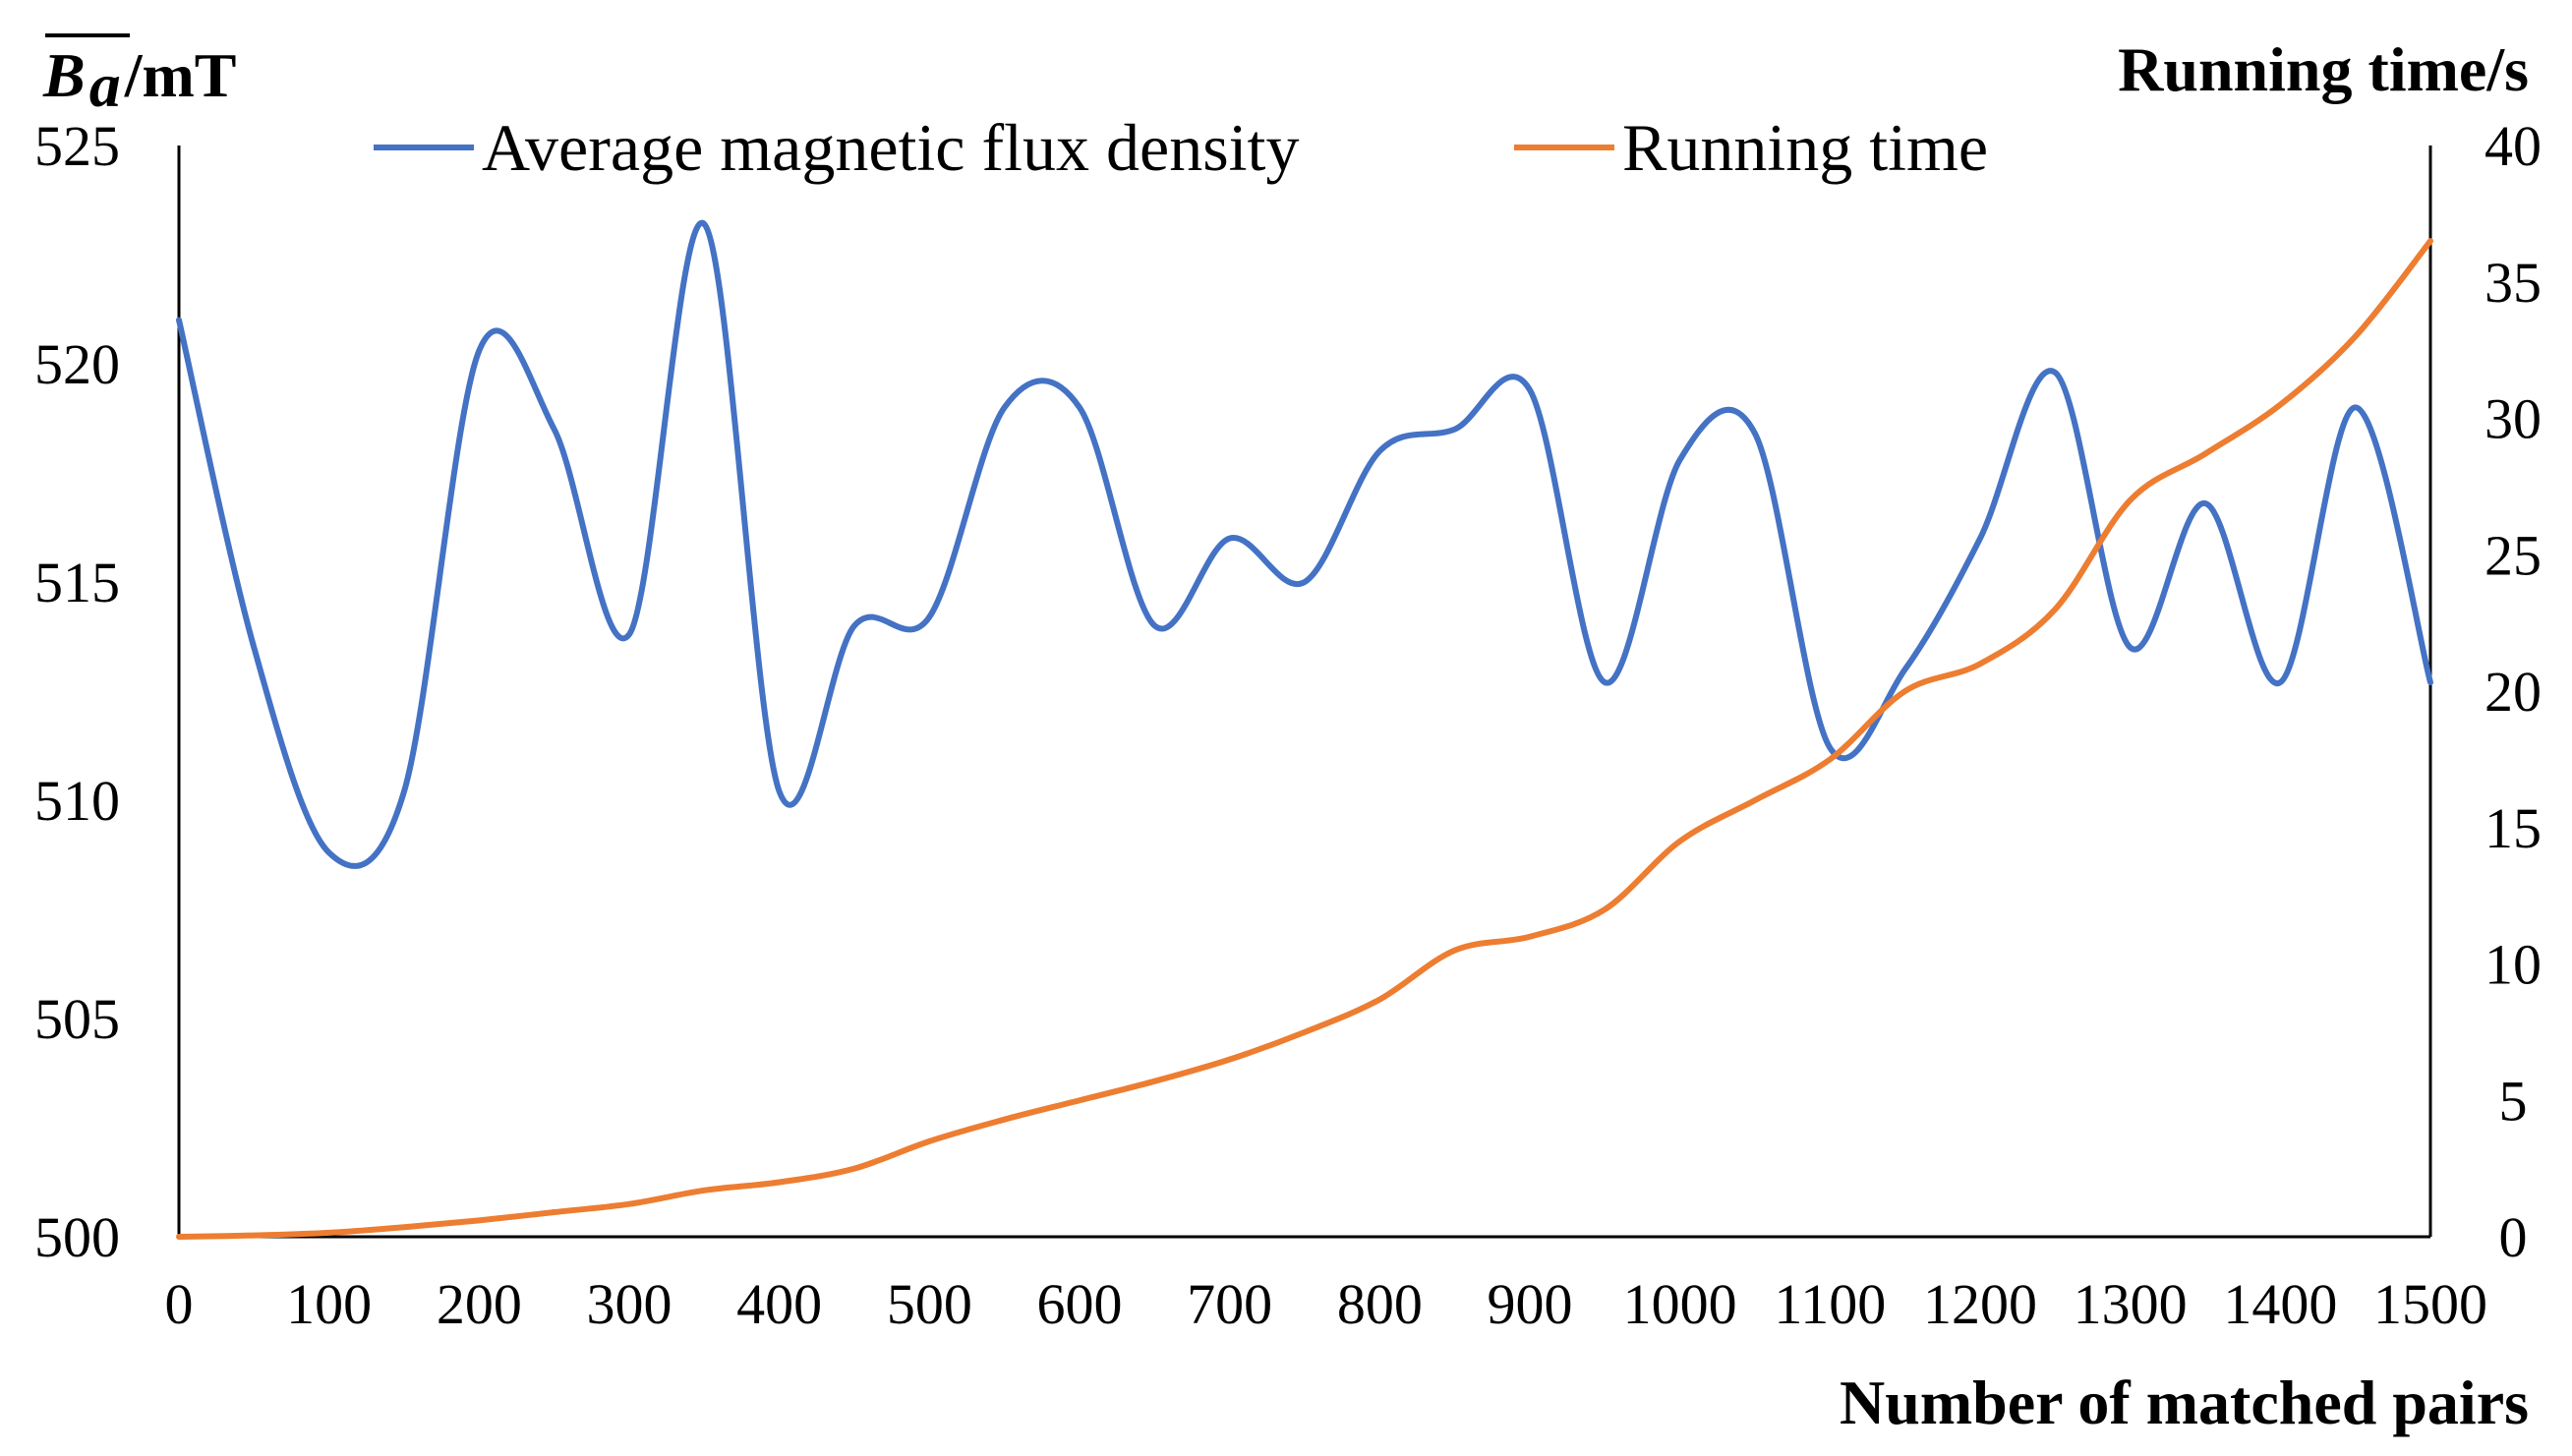 The image size is (2572, 1456). I want to click on legend-label-flux: Average magnetic flux density, so click(890, 147).